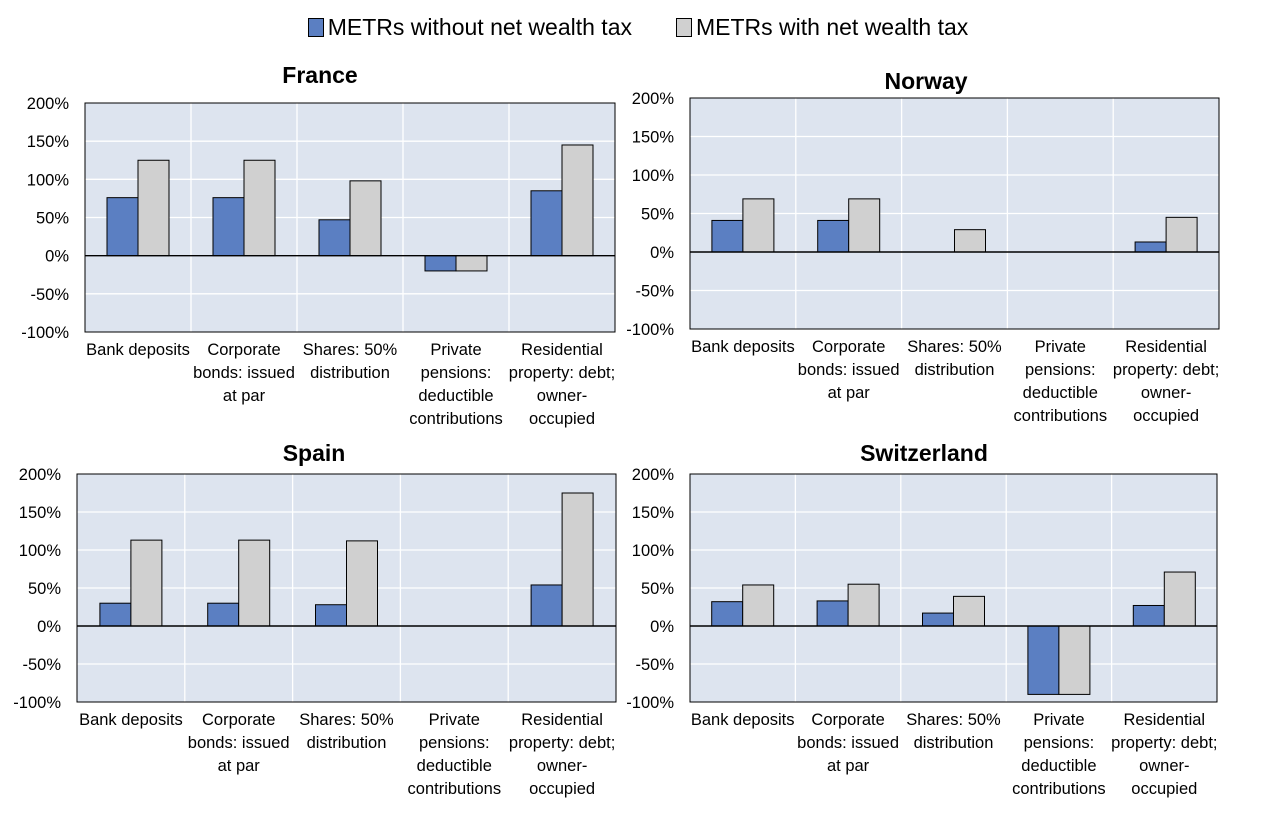 This screenshot has width=1276, height=814. What do you see at coordinates (925, 81) in the screenshot?
I see `chart-title: Norway` at bounding box center [925, 81].